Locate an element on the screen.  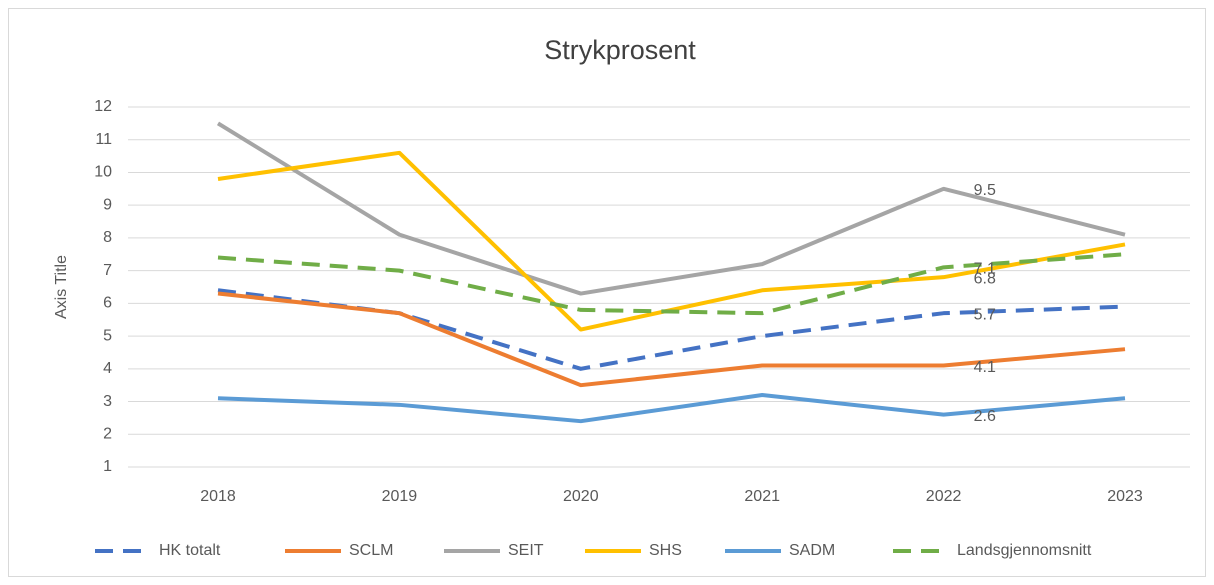
y-tick-label: 10 is located at coordinates (103, 172).